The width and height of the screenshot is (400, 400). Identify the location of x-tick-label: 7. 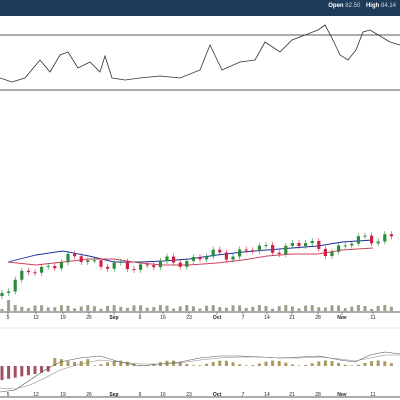
(243, 318).